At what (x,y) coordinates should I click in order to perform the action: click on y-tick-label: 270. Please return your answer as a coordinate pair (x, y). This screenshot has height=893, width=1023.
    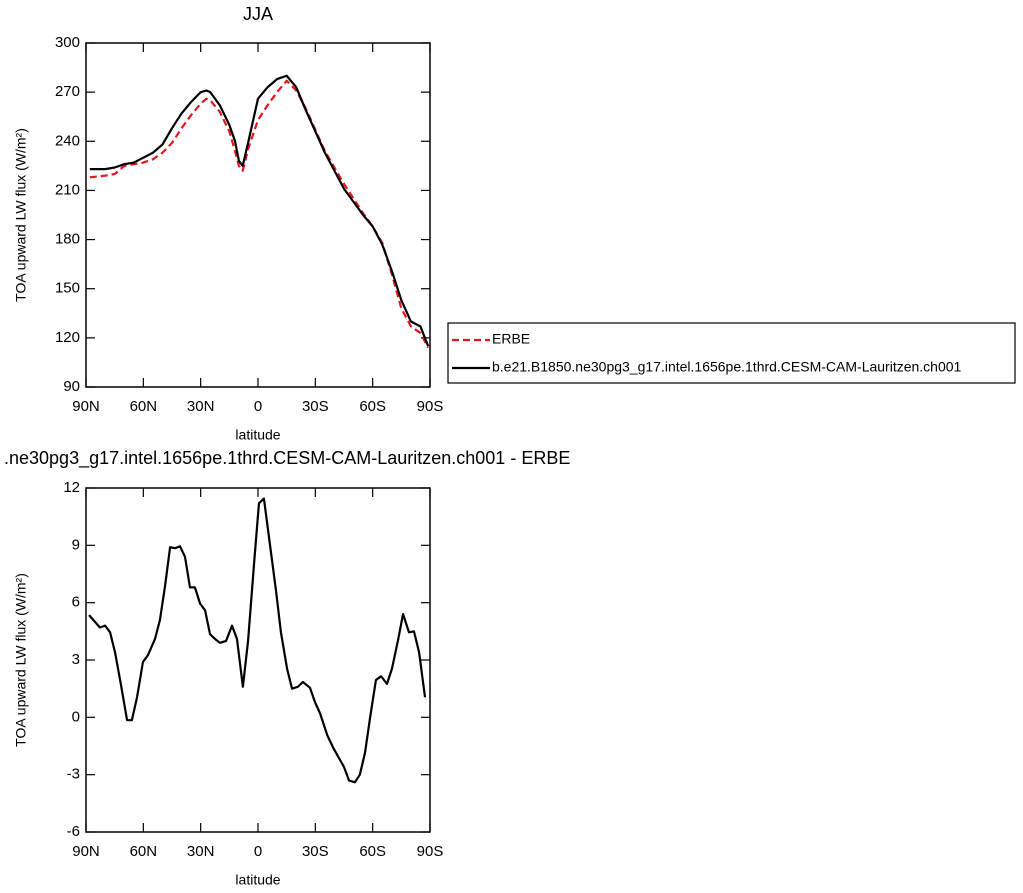
    Looking at the image, I should click on (67, 91).